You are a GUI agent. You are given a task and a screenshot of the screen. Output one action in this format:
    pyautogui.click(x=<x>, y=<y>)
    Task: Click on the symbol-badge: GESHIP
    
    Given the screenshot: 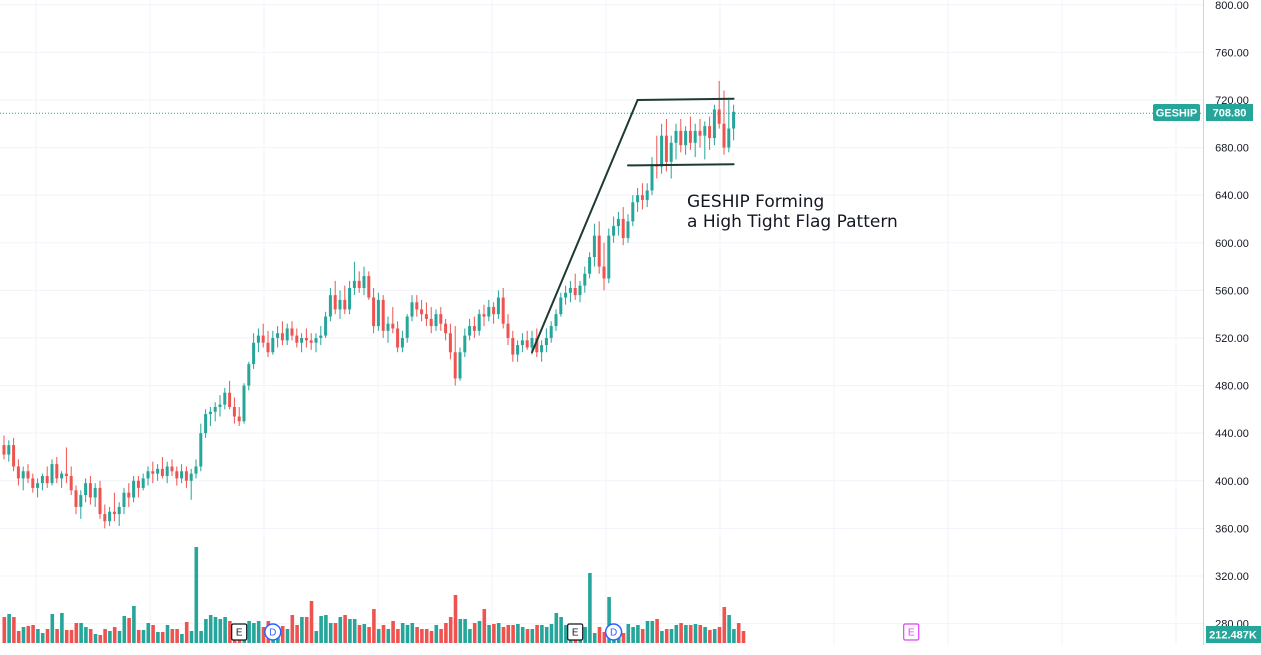 What is the action you would take?
    pyautogui.click(x=1176, y=112)
    